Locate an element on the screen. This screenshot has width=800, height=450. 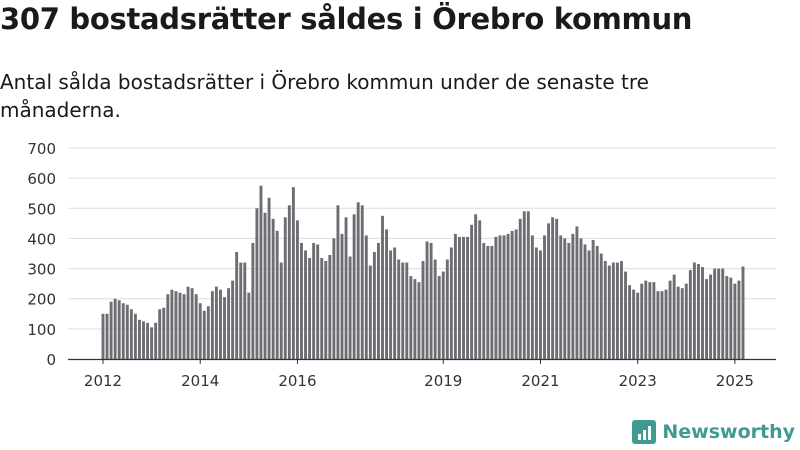
y-tick-label: 200 is located at coordinates (41, 300).